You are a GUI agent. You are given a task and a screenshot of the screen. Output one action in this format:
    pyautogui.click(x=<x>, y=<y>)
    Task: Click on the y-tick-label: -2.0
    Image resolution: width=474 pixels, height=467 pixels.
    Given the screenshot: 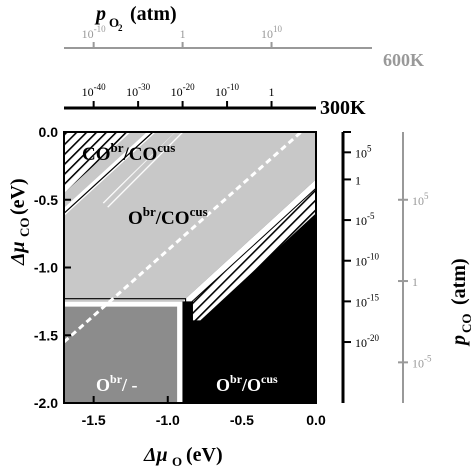 What is the action you would take?
    pyautogui.click(x=46, y=403)
    